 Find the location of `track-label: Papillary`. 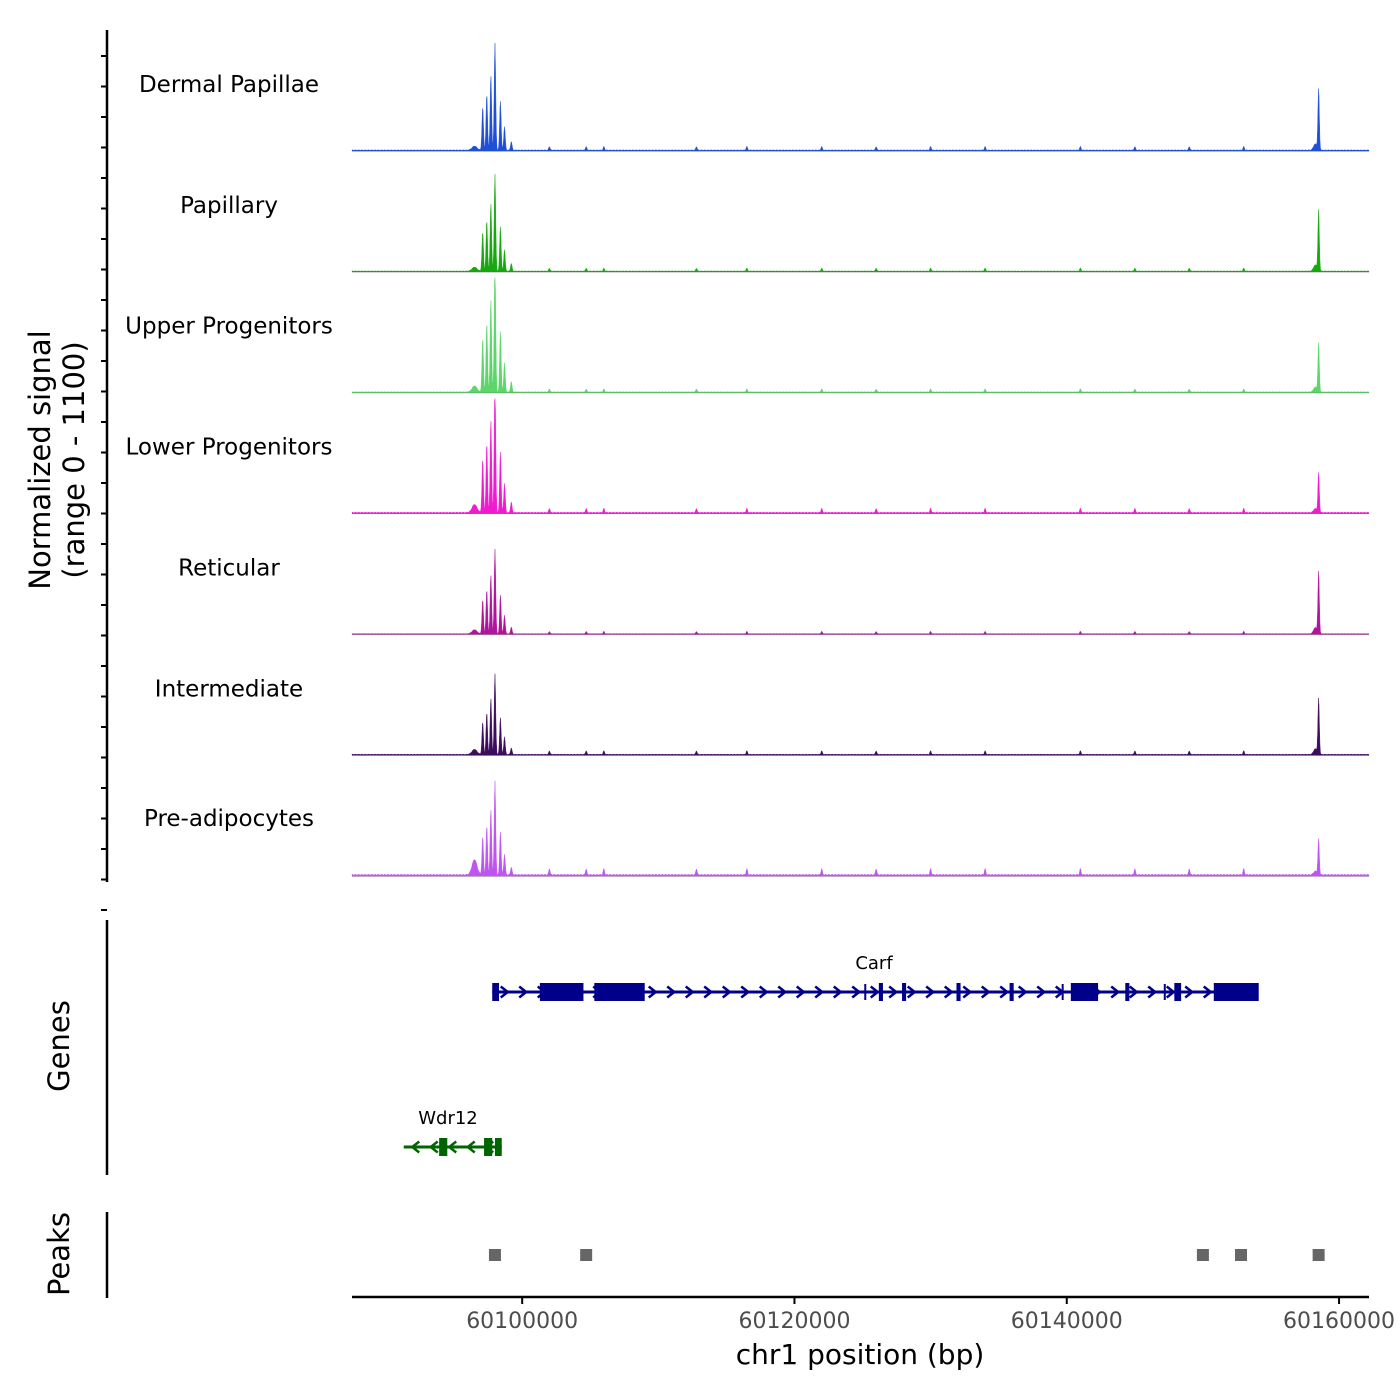

track-label: Papillary is located at coordinates (229, 206).